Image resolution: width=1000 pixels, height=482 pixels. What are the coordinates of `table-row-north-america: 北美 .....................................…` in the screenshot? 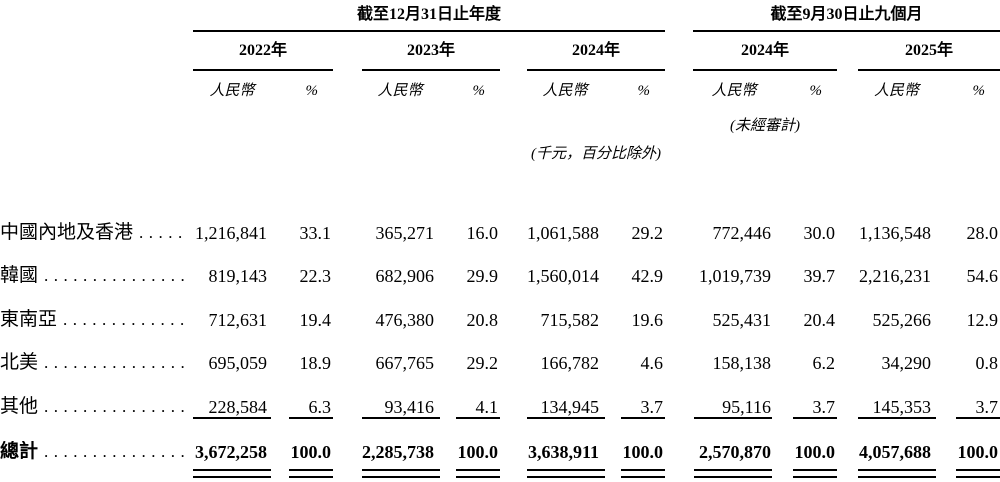 It's located at (500, 351).